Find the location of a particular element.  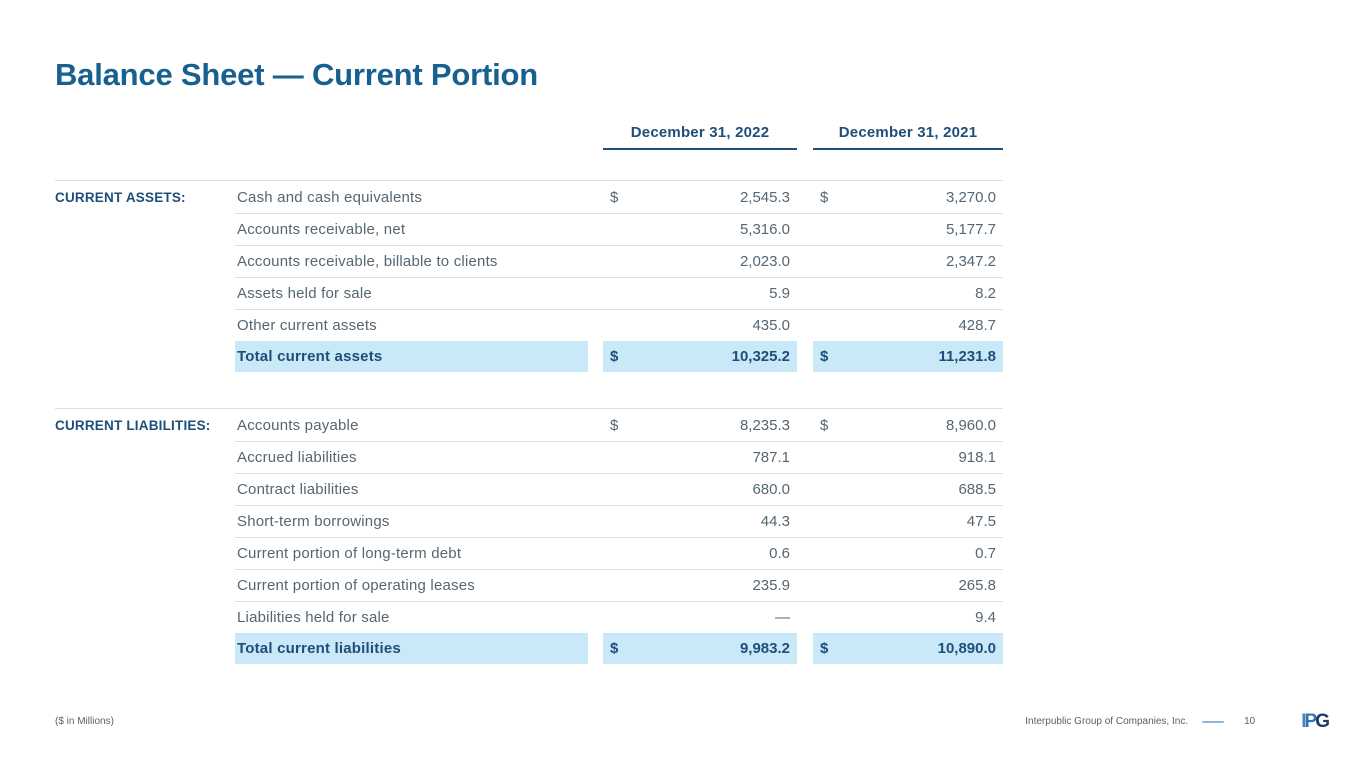

value-2022: 787.1 is located at coordinates (700, 457).